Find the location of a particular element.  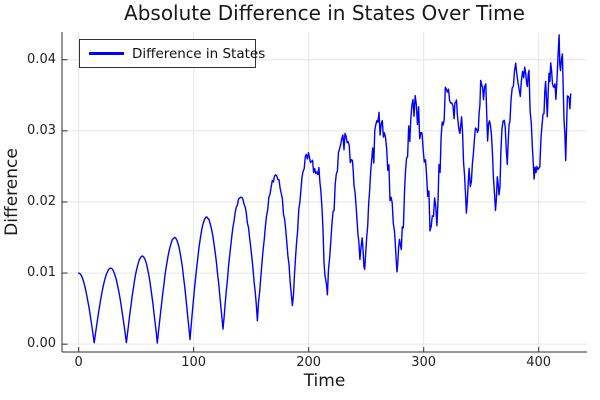

y-tick-label: 0.01 is located at coordinates (41, 273).